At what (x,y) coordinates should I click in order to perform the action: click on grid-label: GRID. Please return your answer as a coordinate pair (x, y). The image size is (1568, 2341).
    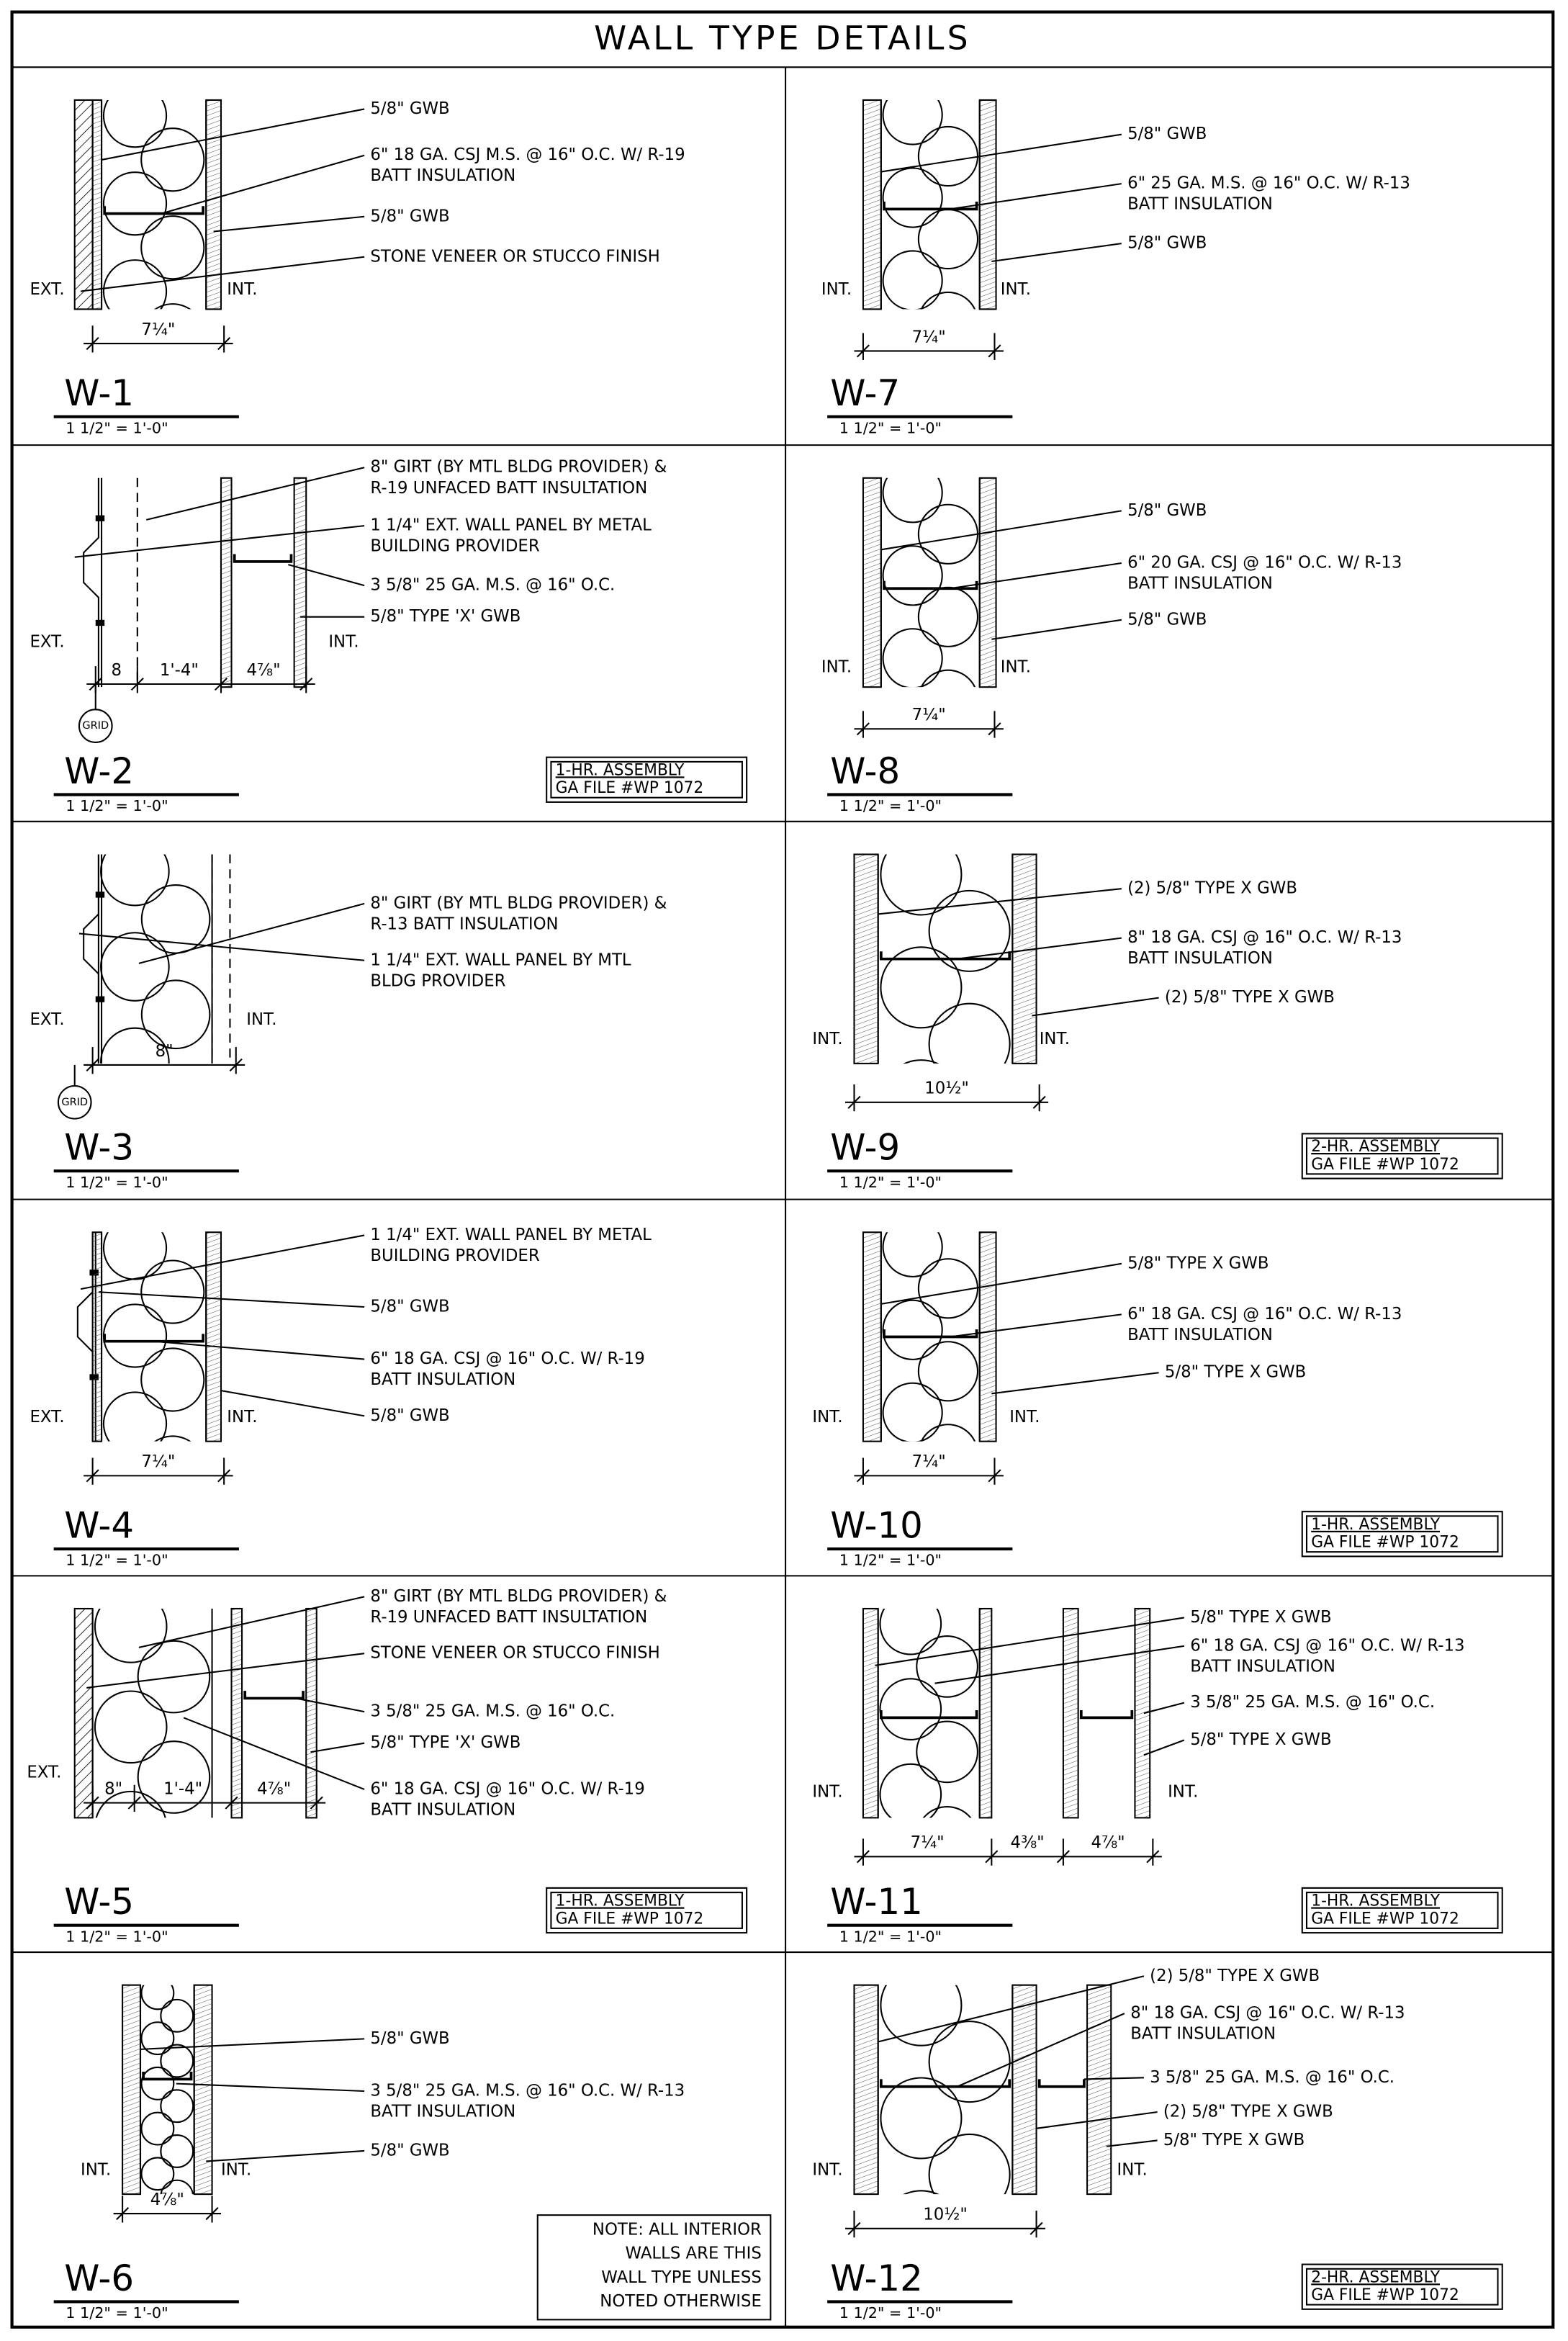
    Looking at the image, I should click on (95, 726).